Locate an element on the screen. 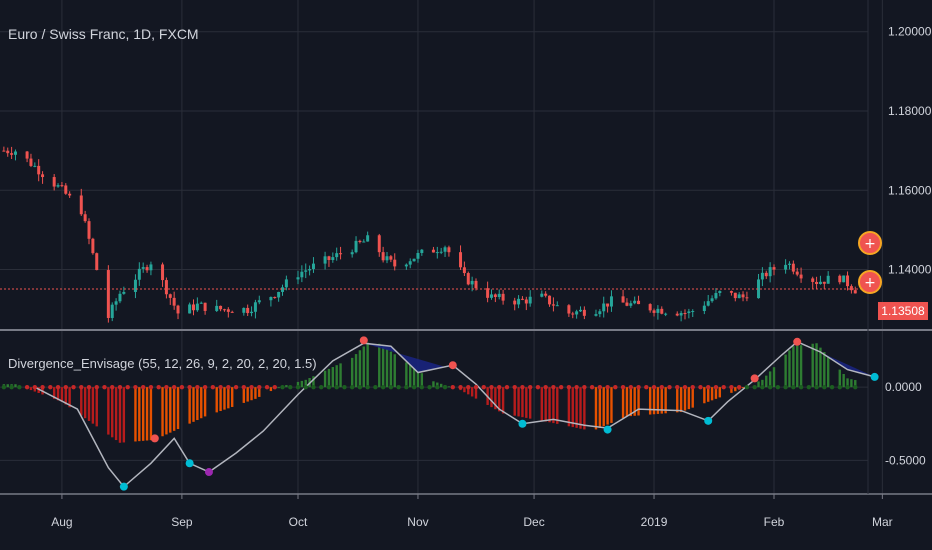  time-axis-label: Oct is located at coordinates (298, 522).